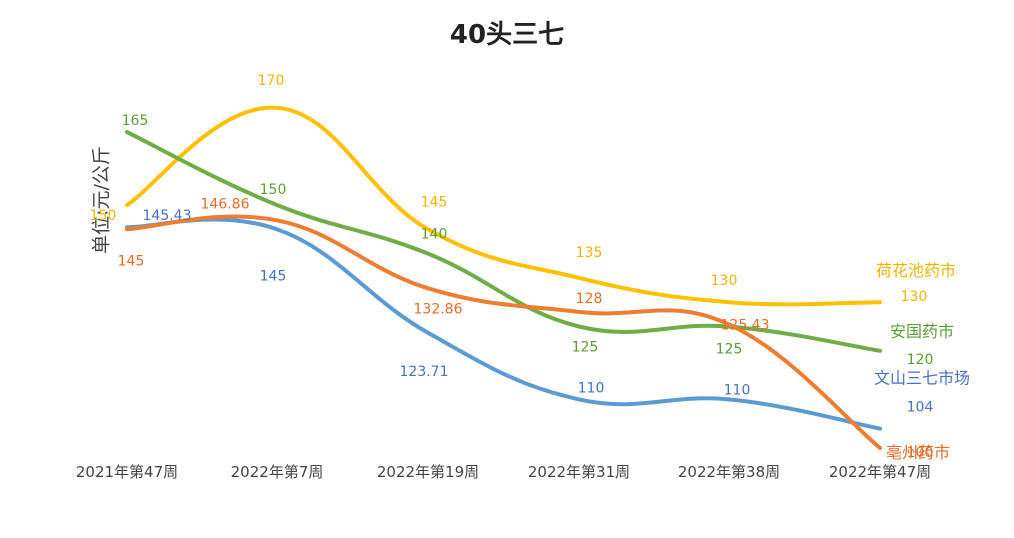  What do you see at coordinates (920, 360) in the screenshot?
I see `data-label-s1-5: 120` at bounding box center [920, 360].